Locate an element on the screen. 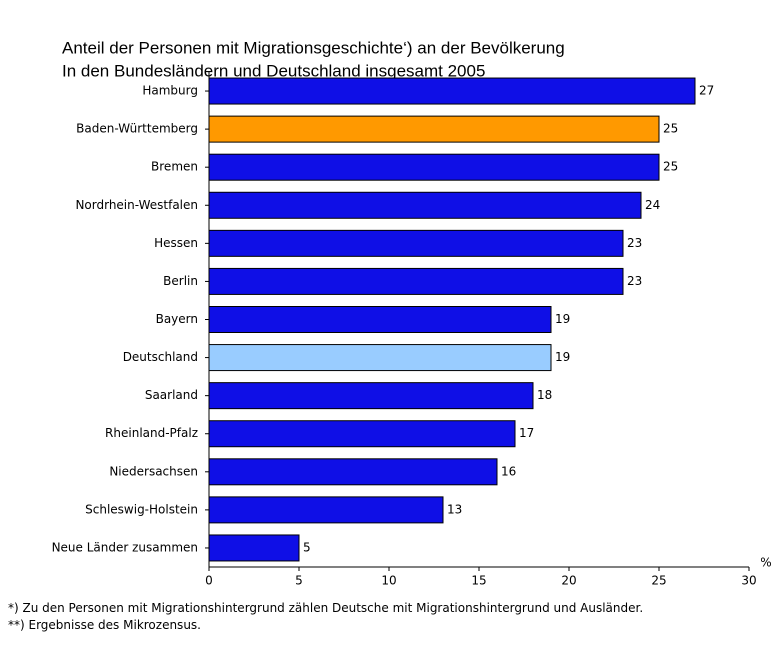  x-tick-label: 5 is located at coordinates (299, 581).